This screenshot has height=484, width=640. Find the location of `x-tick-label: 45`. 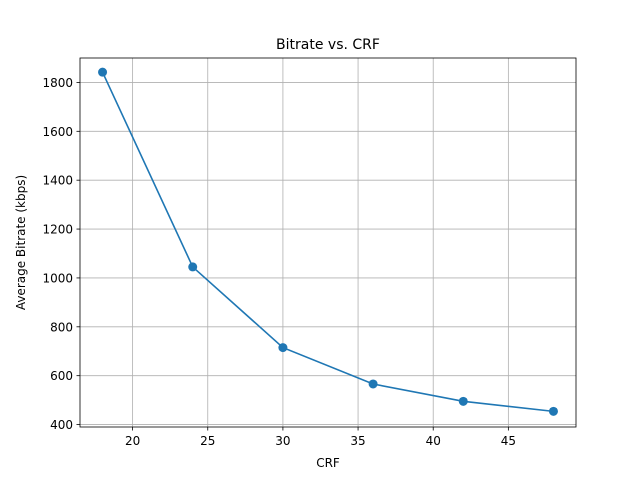

x-tick-label: 45 is located at coordinates (508, 441).